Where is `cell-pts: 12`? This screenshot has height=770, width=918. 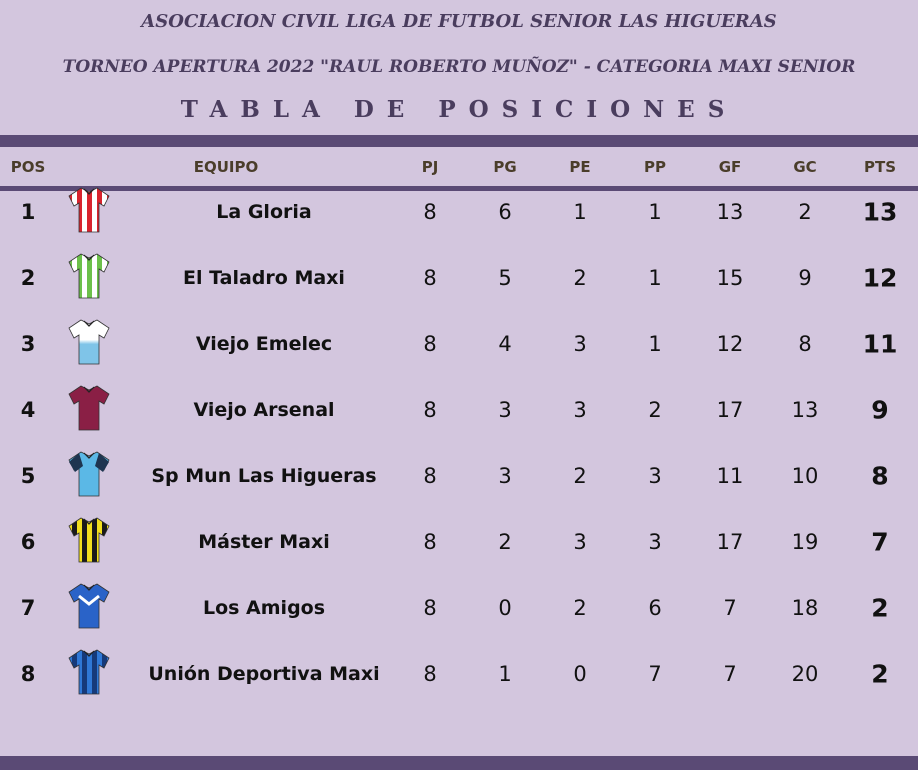
cell-pts: 12 is located at coordinates (880, 278).